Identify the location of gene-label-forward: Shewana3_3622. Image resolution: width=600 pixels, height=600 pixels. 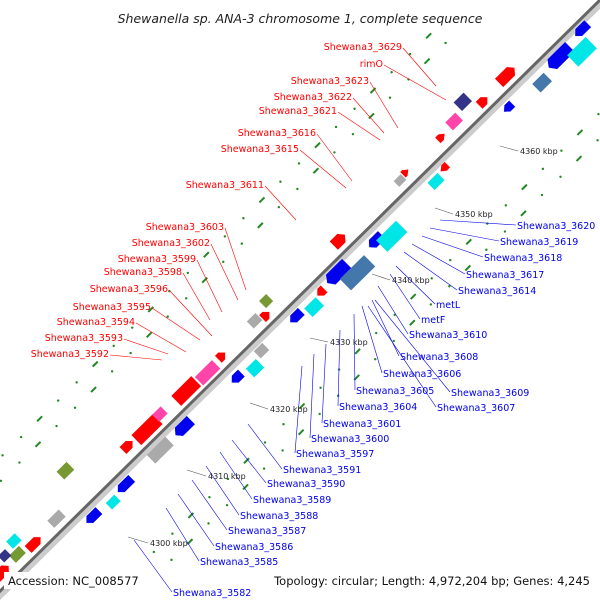
(313, 97).